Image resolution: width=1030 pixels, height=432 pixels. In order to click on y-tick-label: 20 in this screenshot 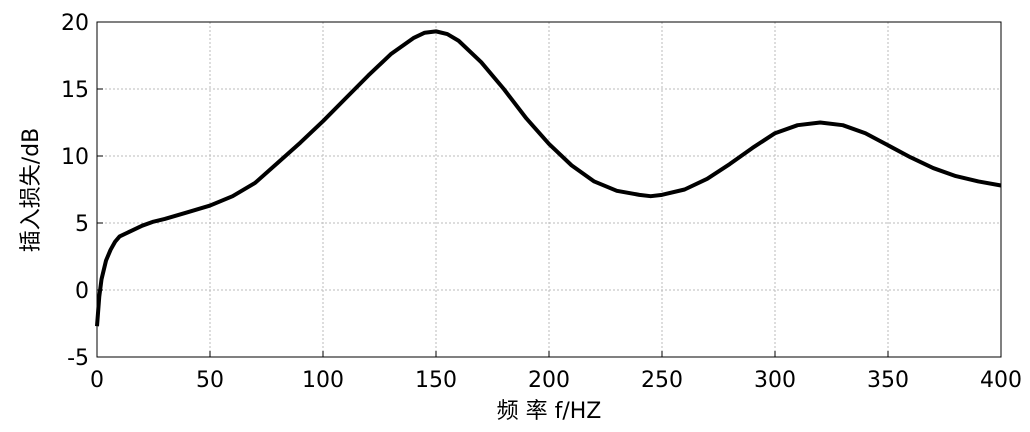, I will do `click(75, 23)`.